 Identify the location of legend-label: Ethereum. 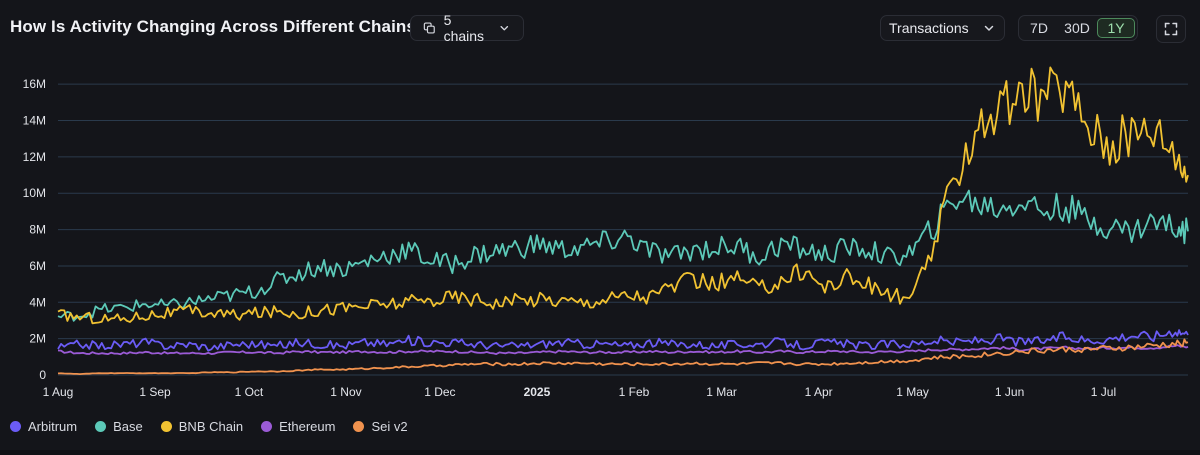
(307, 426).